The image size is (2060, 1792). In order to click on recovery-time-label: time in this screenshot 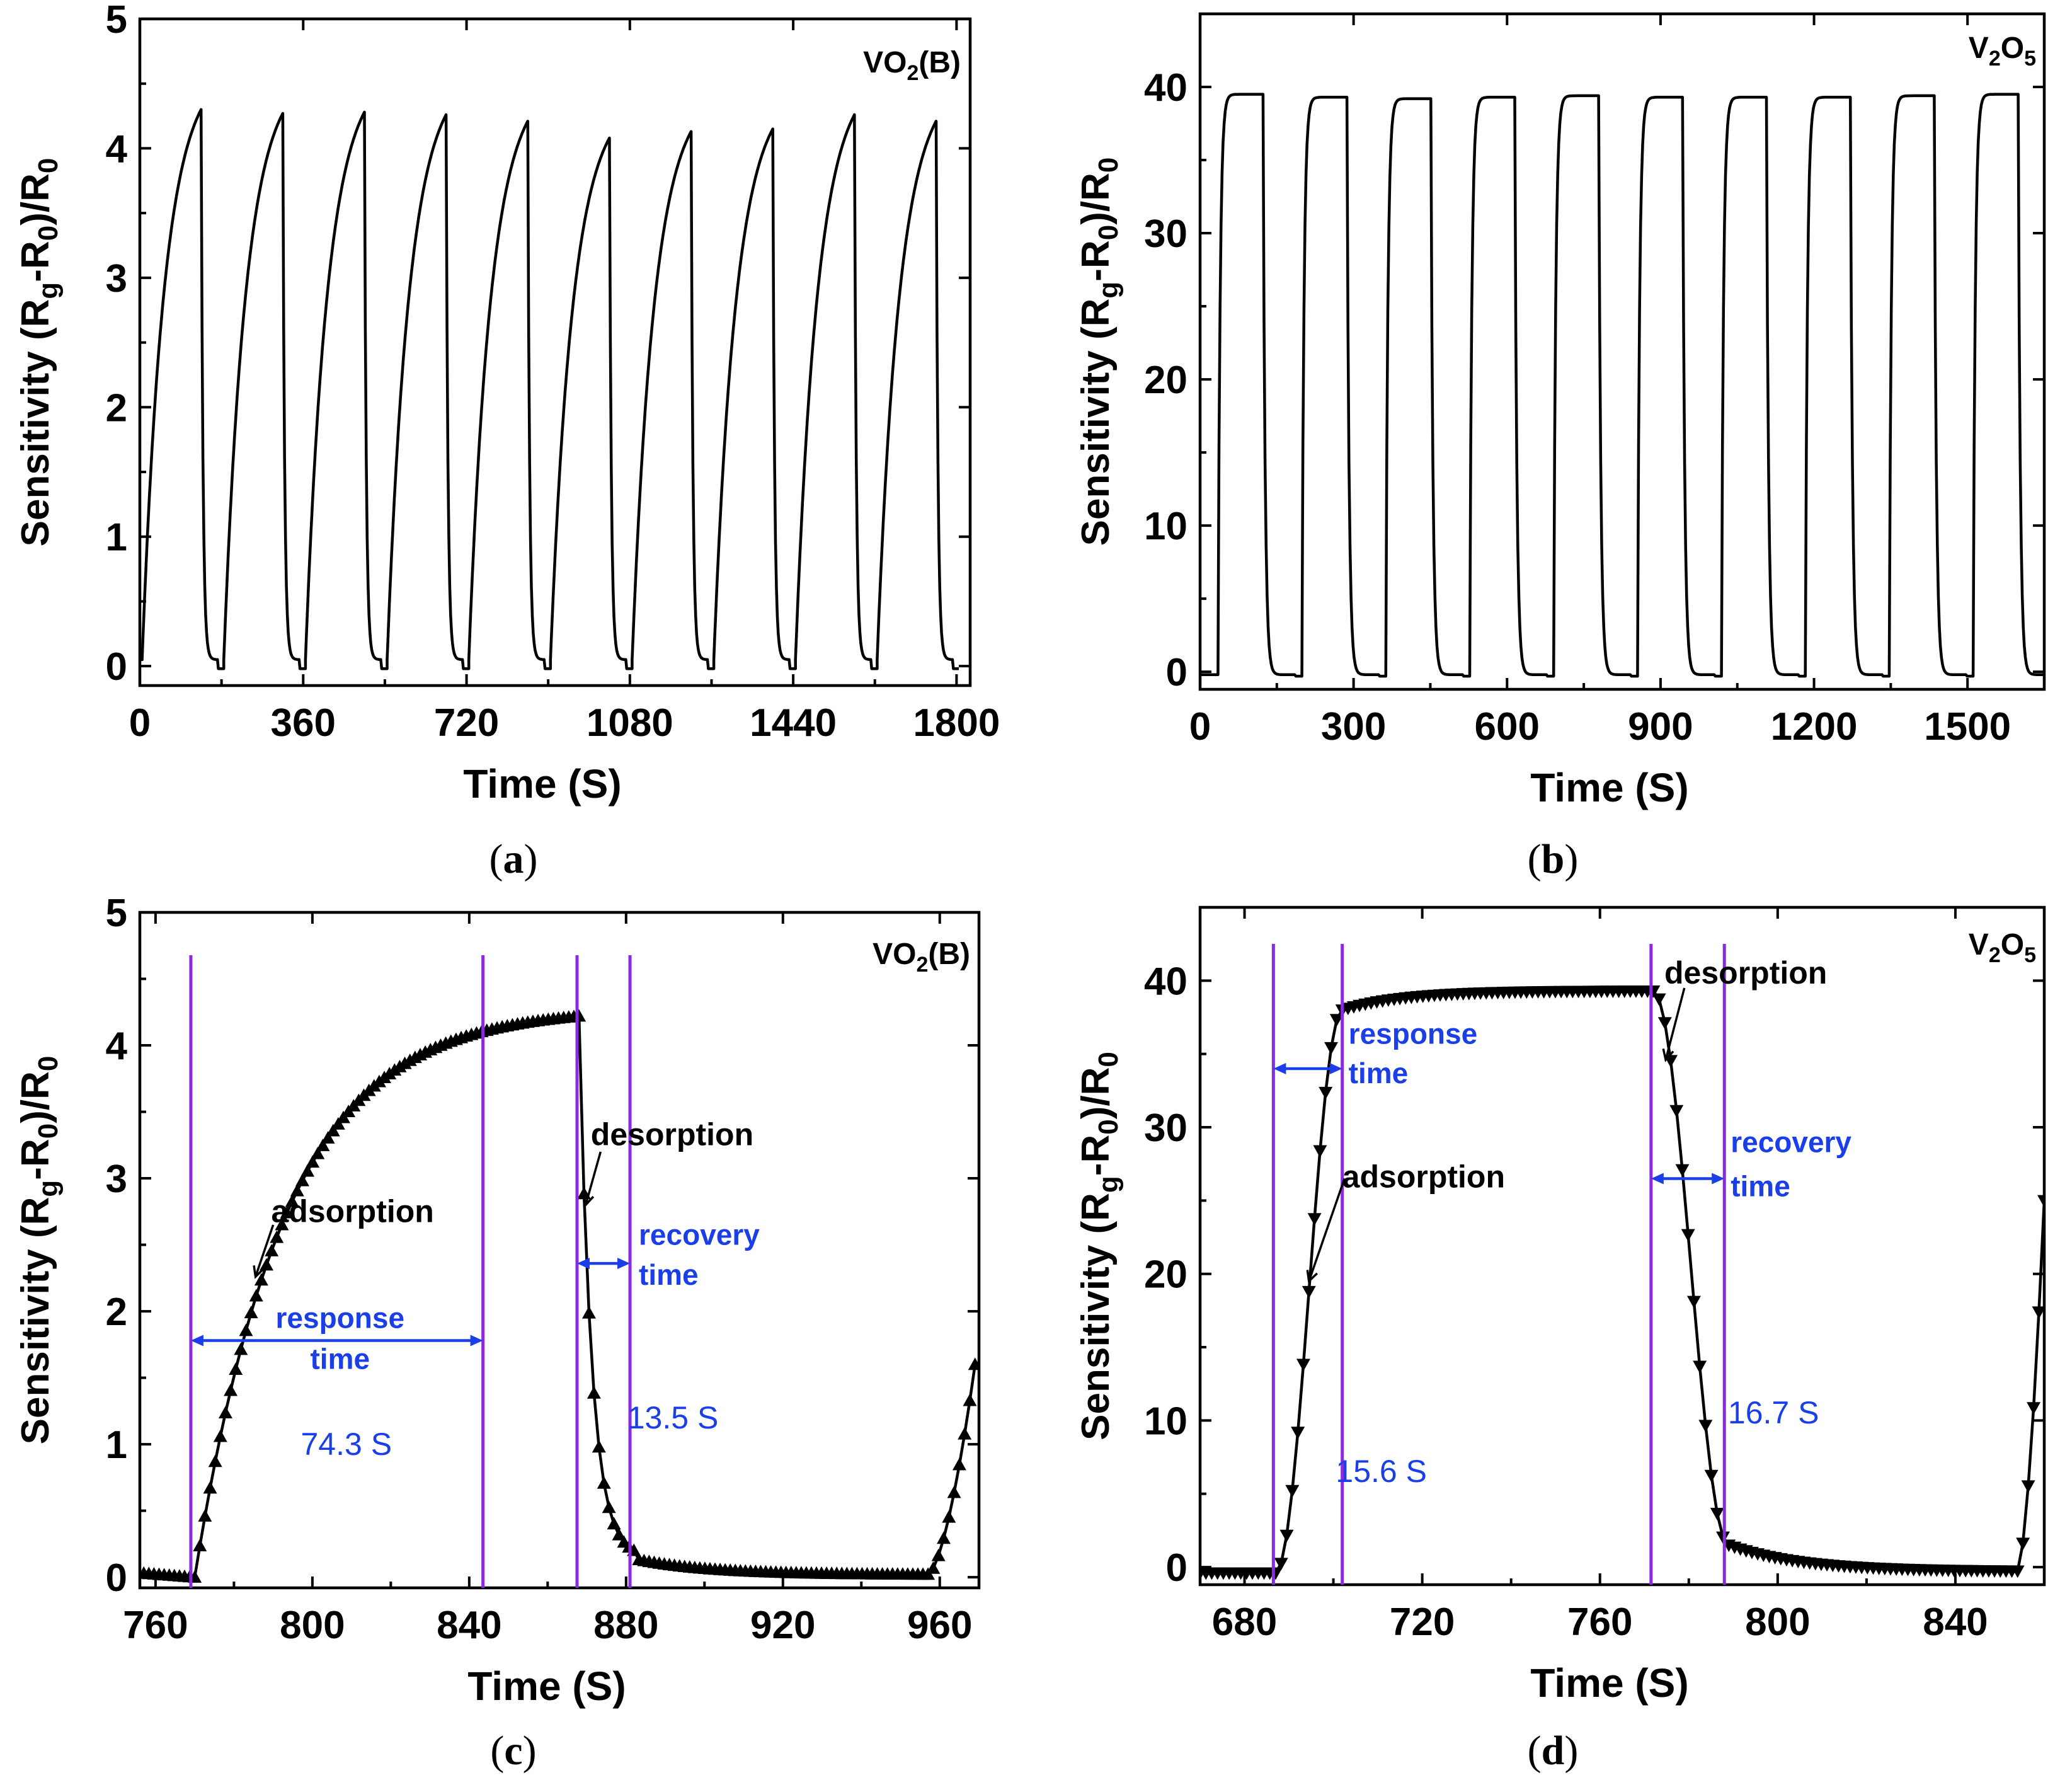, I will do `click(1760, 1185)`.